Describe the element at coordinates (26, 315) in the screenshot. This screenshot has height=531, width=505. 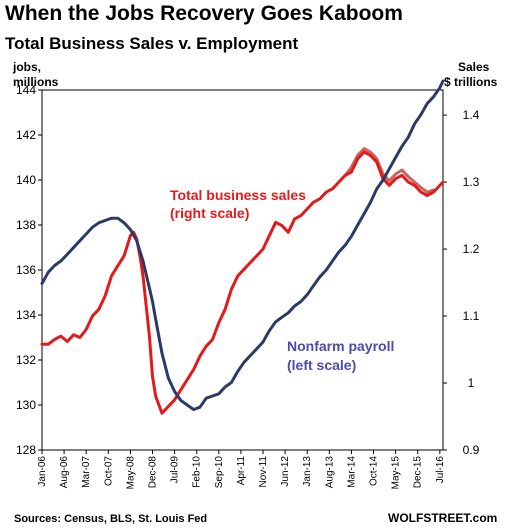
I see `left-tick-label: 134` at that location.